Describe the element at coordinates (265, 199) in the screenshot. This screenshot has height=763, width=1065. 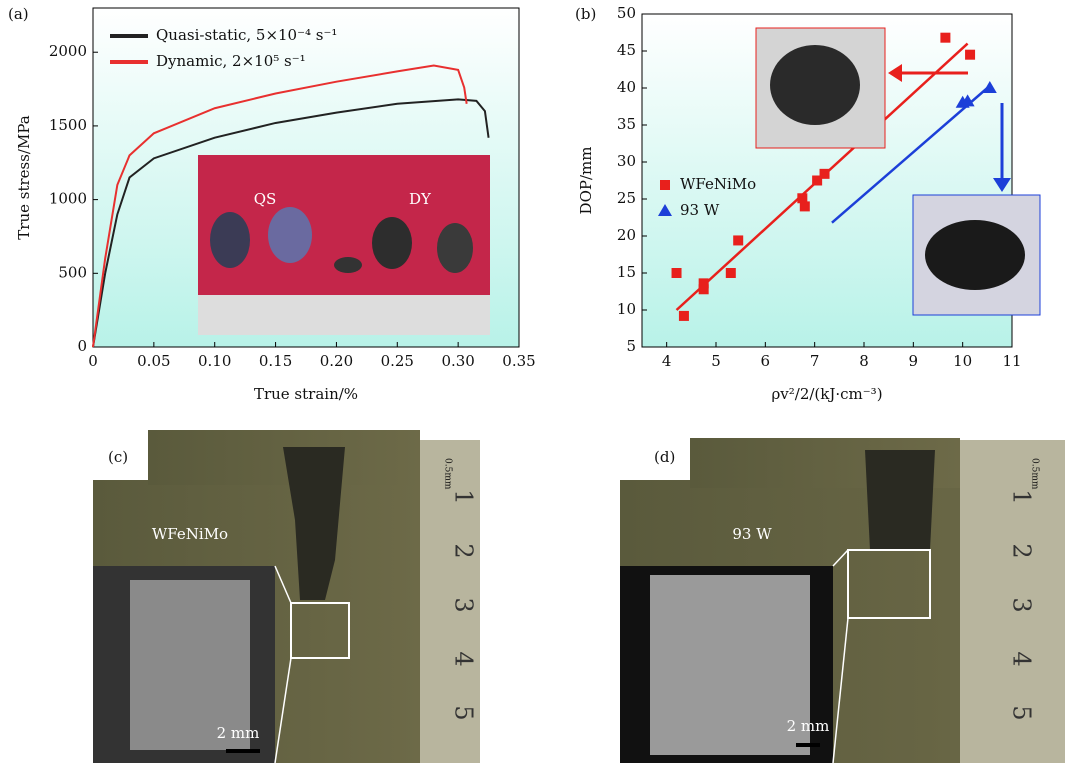
I see `annotation: QS` at that location.